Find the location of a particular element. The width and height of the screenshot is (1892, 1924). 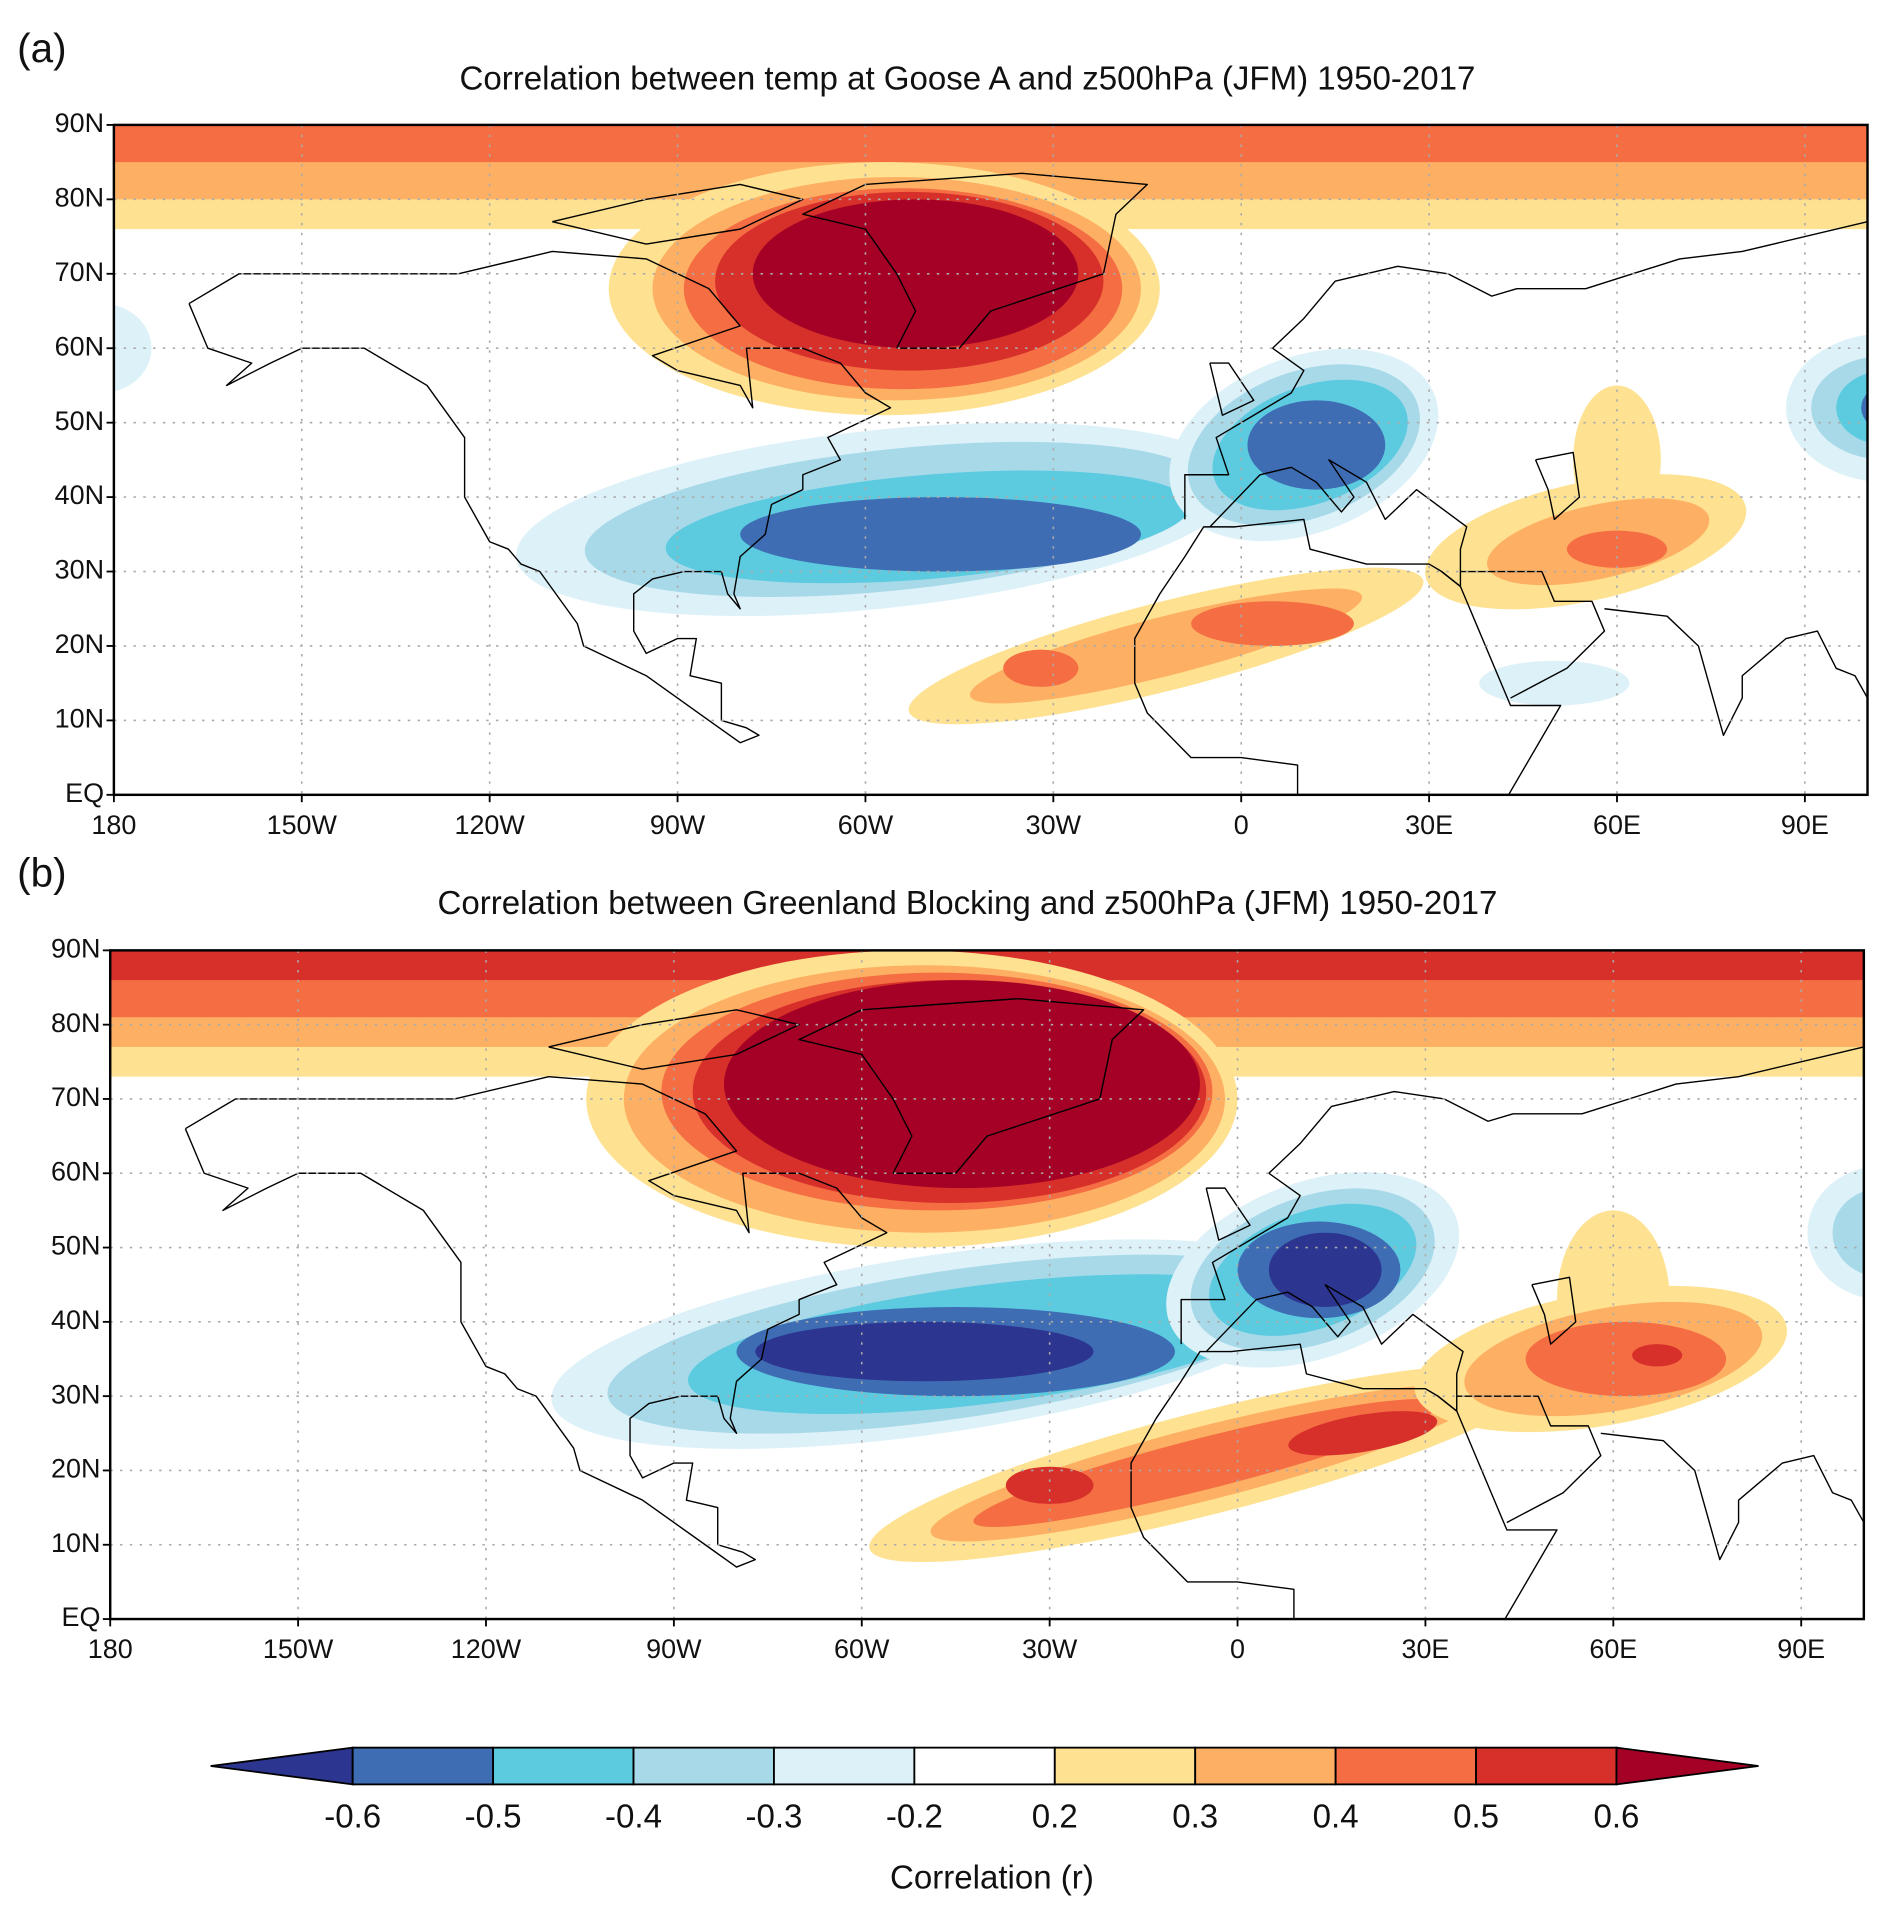

colorbar-tick-label: 0.2 is located at coordinates (1055, 1816).